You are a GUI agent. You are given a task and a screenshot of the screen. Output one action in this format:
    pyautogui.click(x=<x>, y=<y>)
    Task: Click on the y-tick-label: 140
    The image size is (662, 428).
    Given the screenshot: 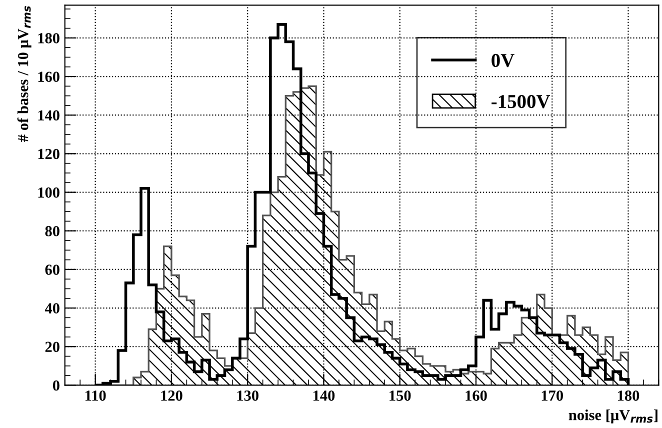 What is the action you would take?
    pyautogui.click(x=49, y=115)
    